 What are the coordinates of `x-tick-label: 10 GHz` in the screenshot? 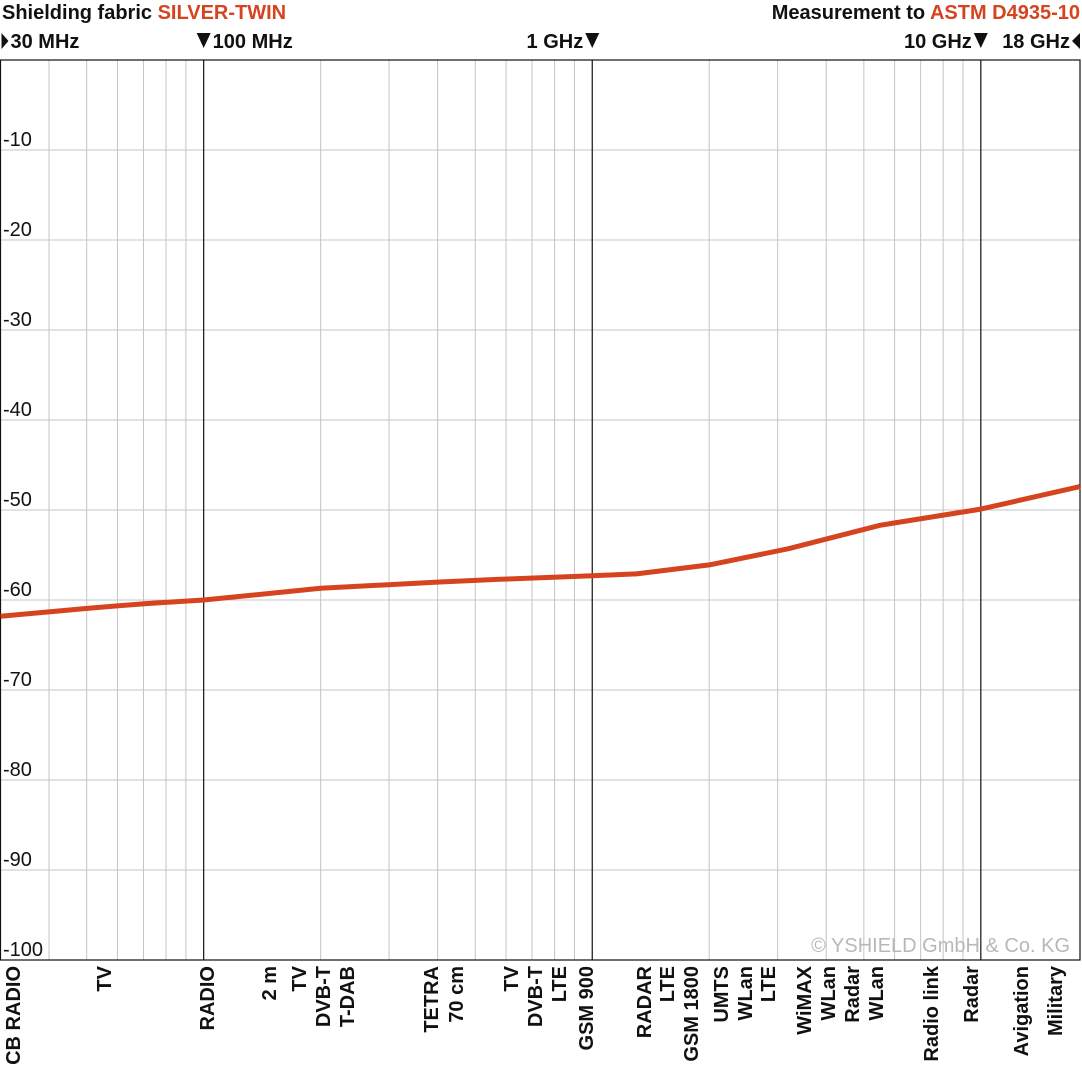 It's located at (938, 42).